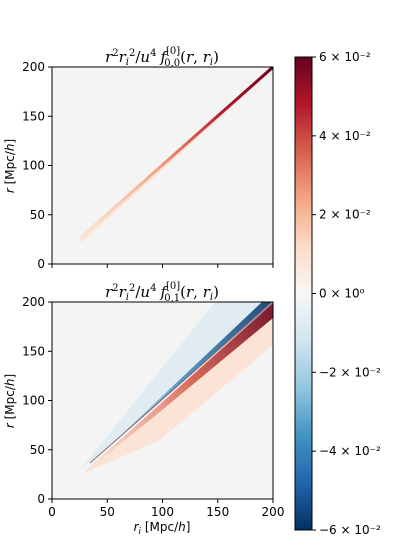 The image size is (420, 560). Describe the element at coordinates (33, 116) in the screenshot. I see `panel-top-ytick-label: 150` at that location.